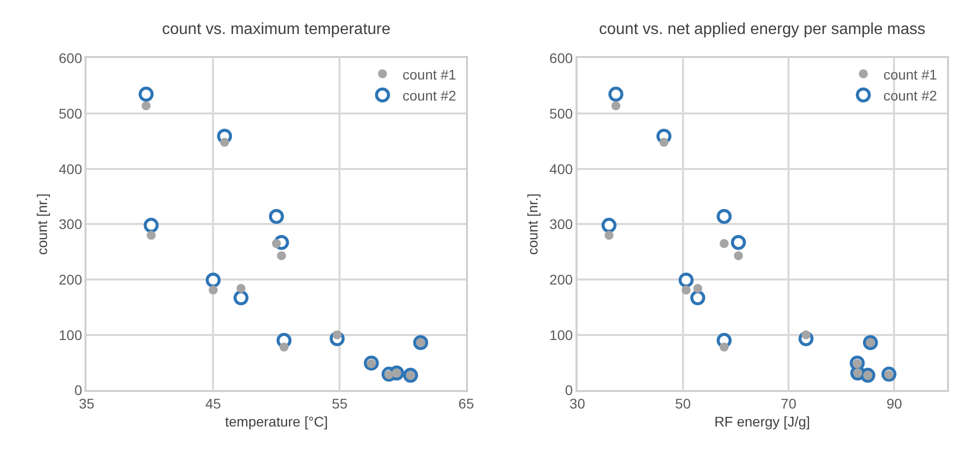  I want to click on x-tick-label: 65, so click(466, 404).